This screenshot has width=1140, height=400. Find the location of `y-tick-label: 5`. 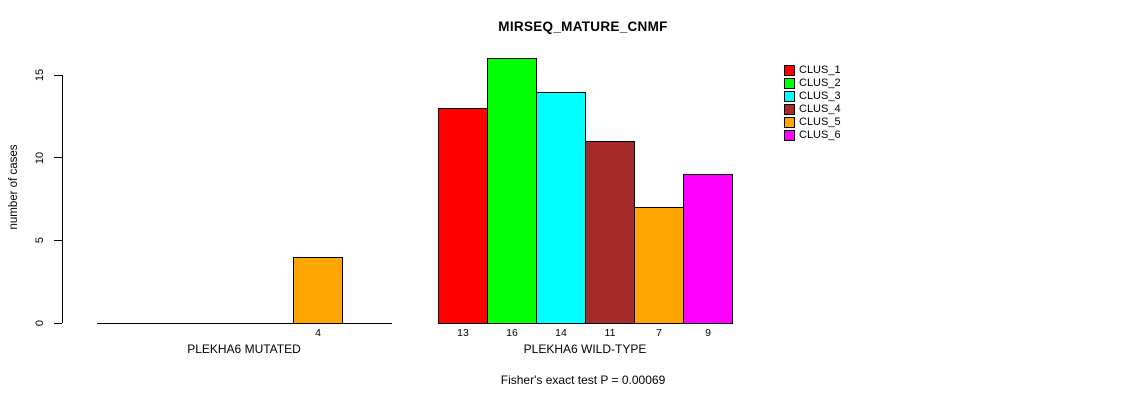

y-tick-label: 5 is located at coordinates (40, 240).